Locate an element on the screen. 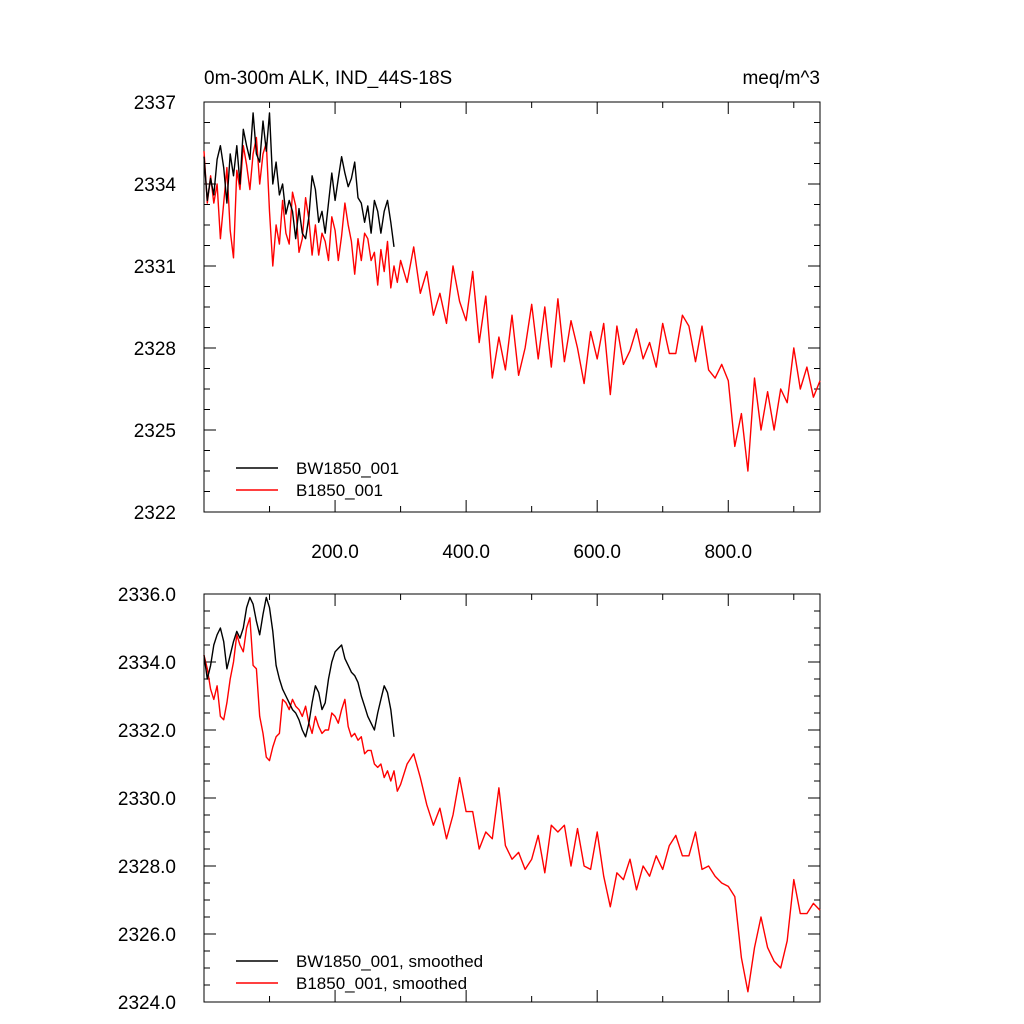 Image resolution: width=1024 pixels, height=1024 pixels. y-tick-label: 2332.0 is located at coordinates (147, 731).